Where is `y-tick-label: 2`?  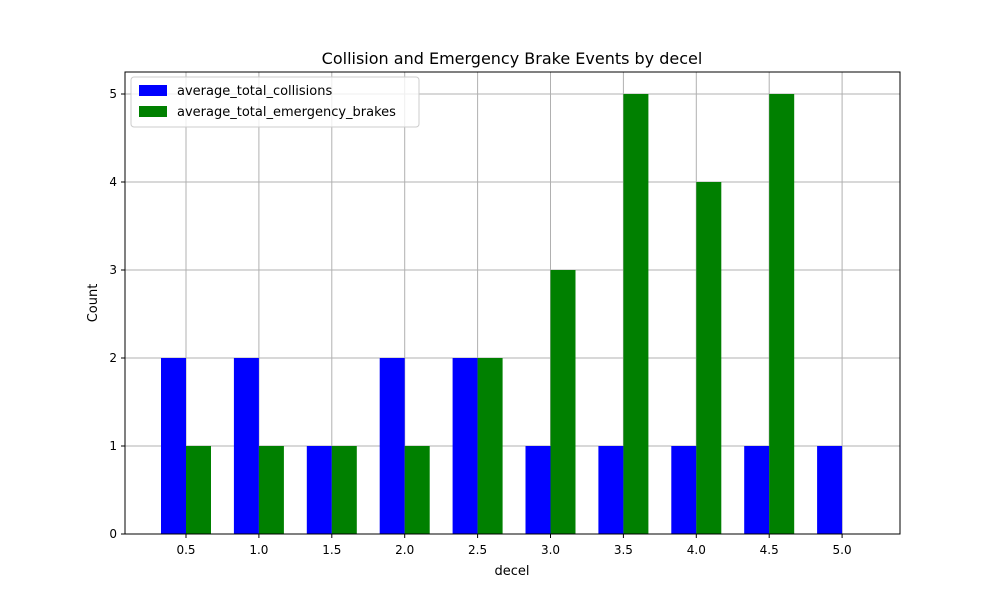
y-tick-label: 2 is located at coordinates (113, 358).